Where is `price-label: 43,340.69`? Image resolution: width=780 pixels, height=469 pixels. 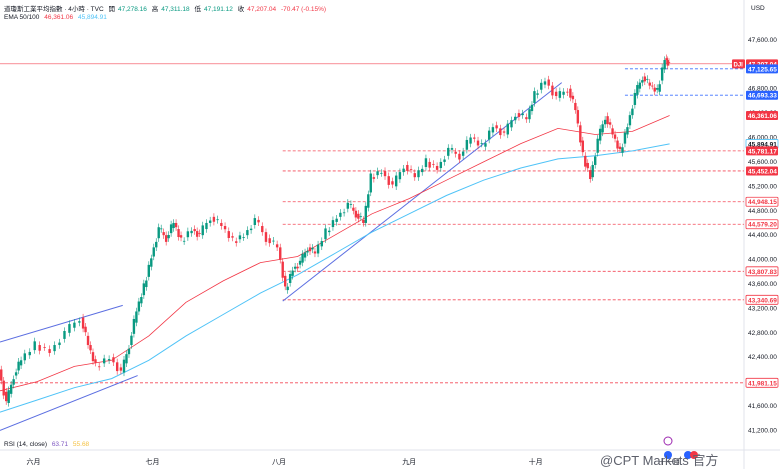
price-label: 43,340.69 is located at coordinates (762, 300).